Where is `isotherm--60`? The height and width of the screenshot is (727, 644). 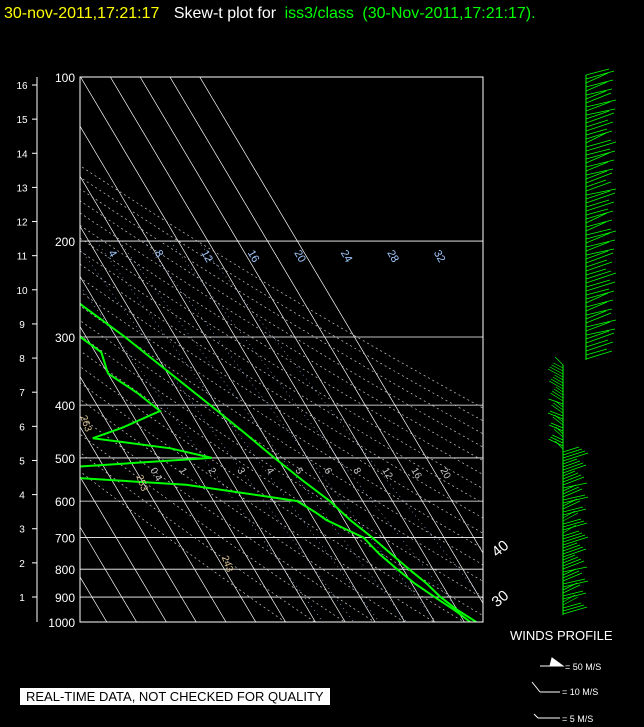
isotherm--60 is located at coordinates (153, 498).